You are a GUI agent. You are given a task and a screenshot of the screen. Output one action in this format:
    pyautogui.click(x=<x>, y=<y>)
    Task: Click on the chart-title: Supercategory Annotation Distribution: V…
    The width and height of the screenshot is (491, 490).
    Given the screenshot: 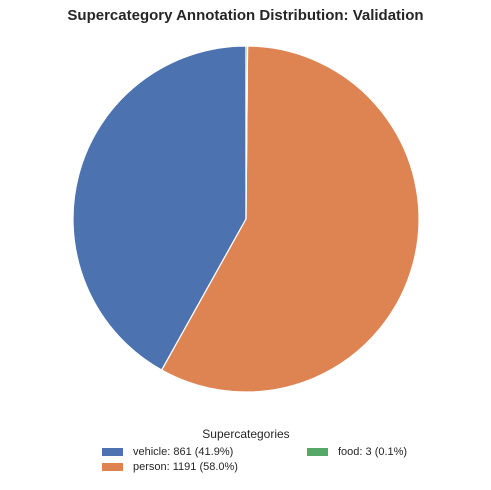 What is the action you would take?
    pyautogui.click(x=245, y=15)
    